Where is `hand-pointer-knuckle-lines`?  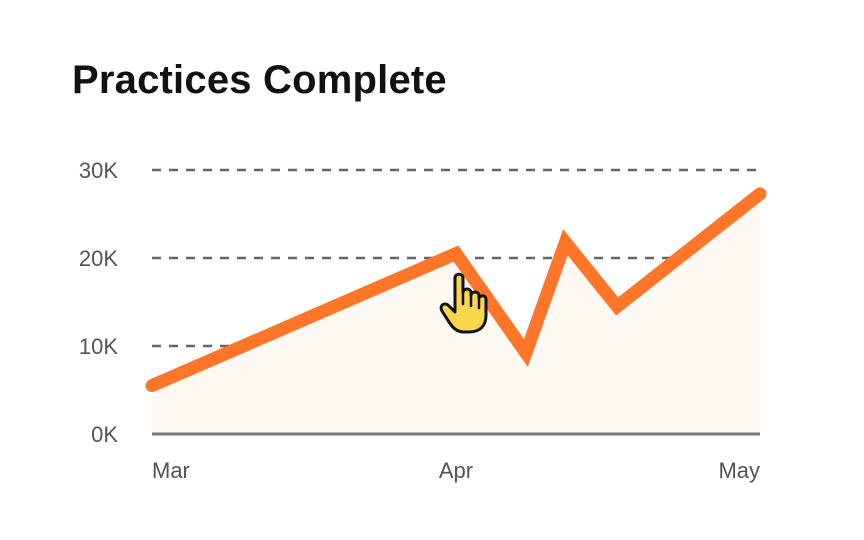 hand-pointer-knuckle-lines is located at coordinates (471, 300).